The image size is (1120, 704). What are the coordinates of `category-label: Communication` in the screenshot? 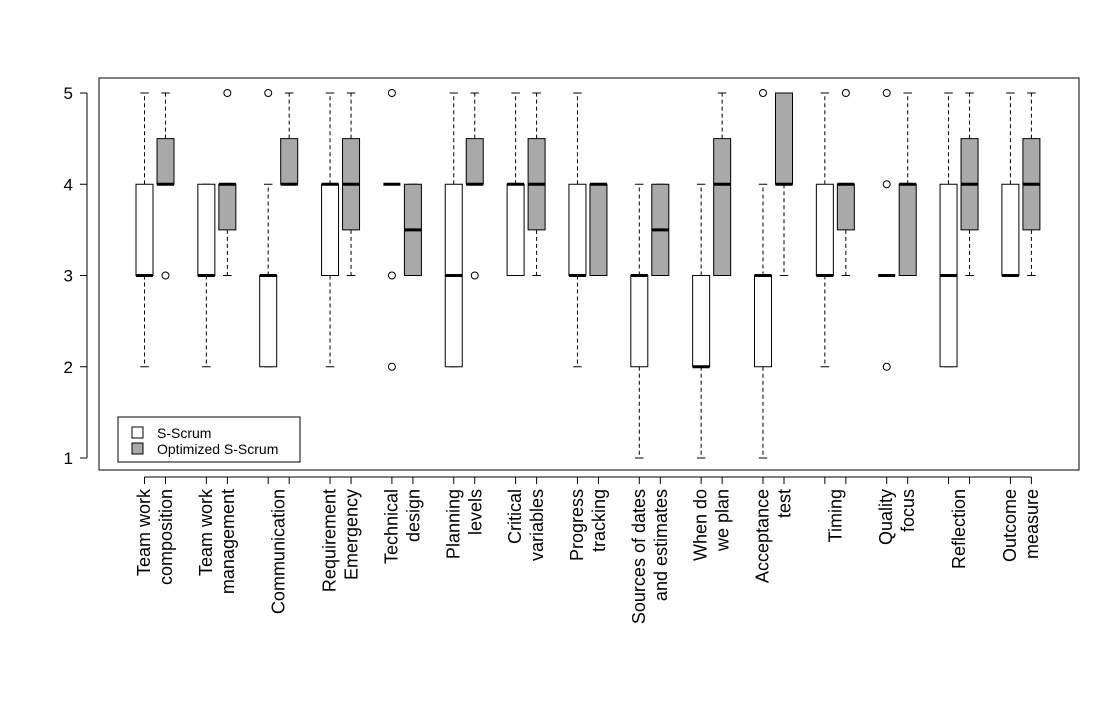 It's located at (279, 551).